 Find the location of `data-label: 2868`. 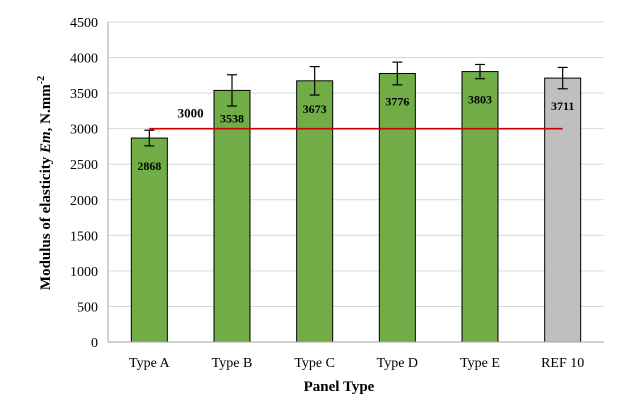

data-label: 2868 is located at coordinates (149, 166).